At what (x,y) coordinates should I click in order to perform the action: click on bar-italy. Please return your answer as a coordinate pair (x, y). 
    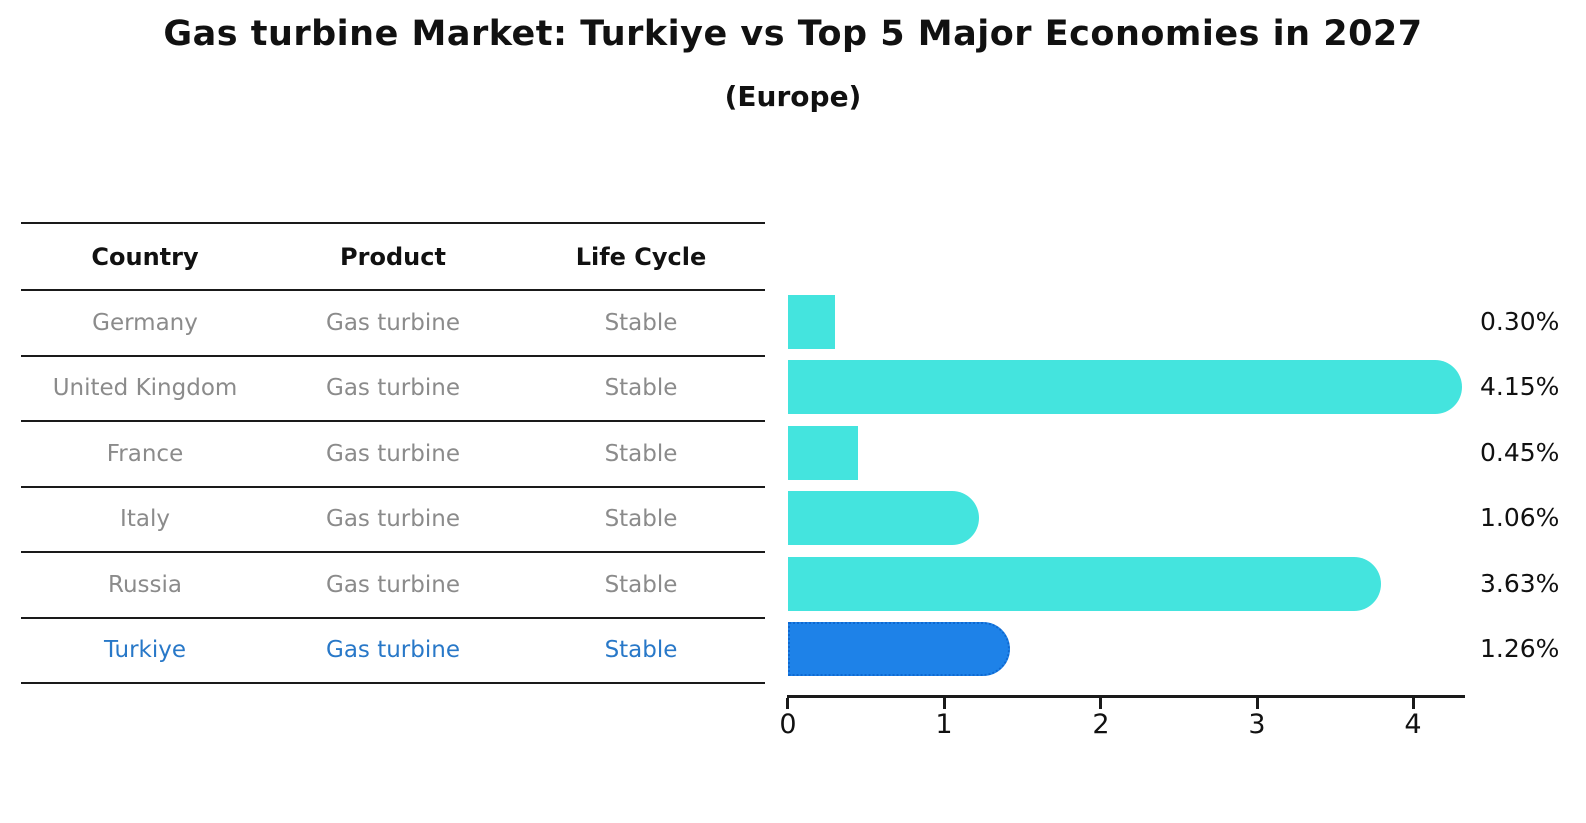
    Looking at the image, I should click on (883, 518).